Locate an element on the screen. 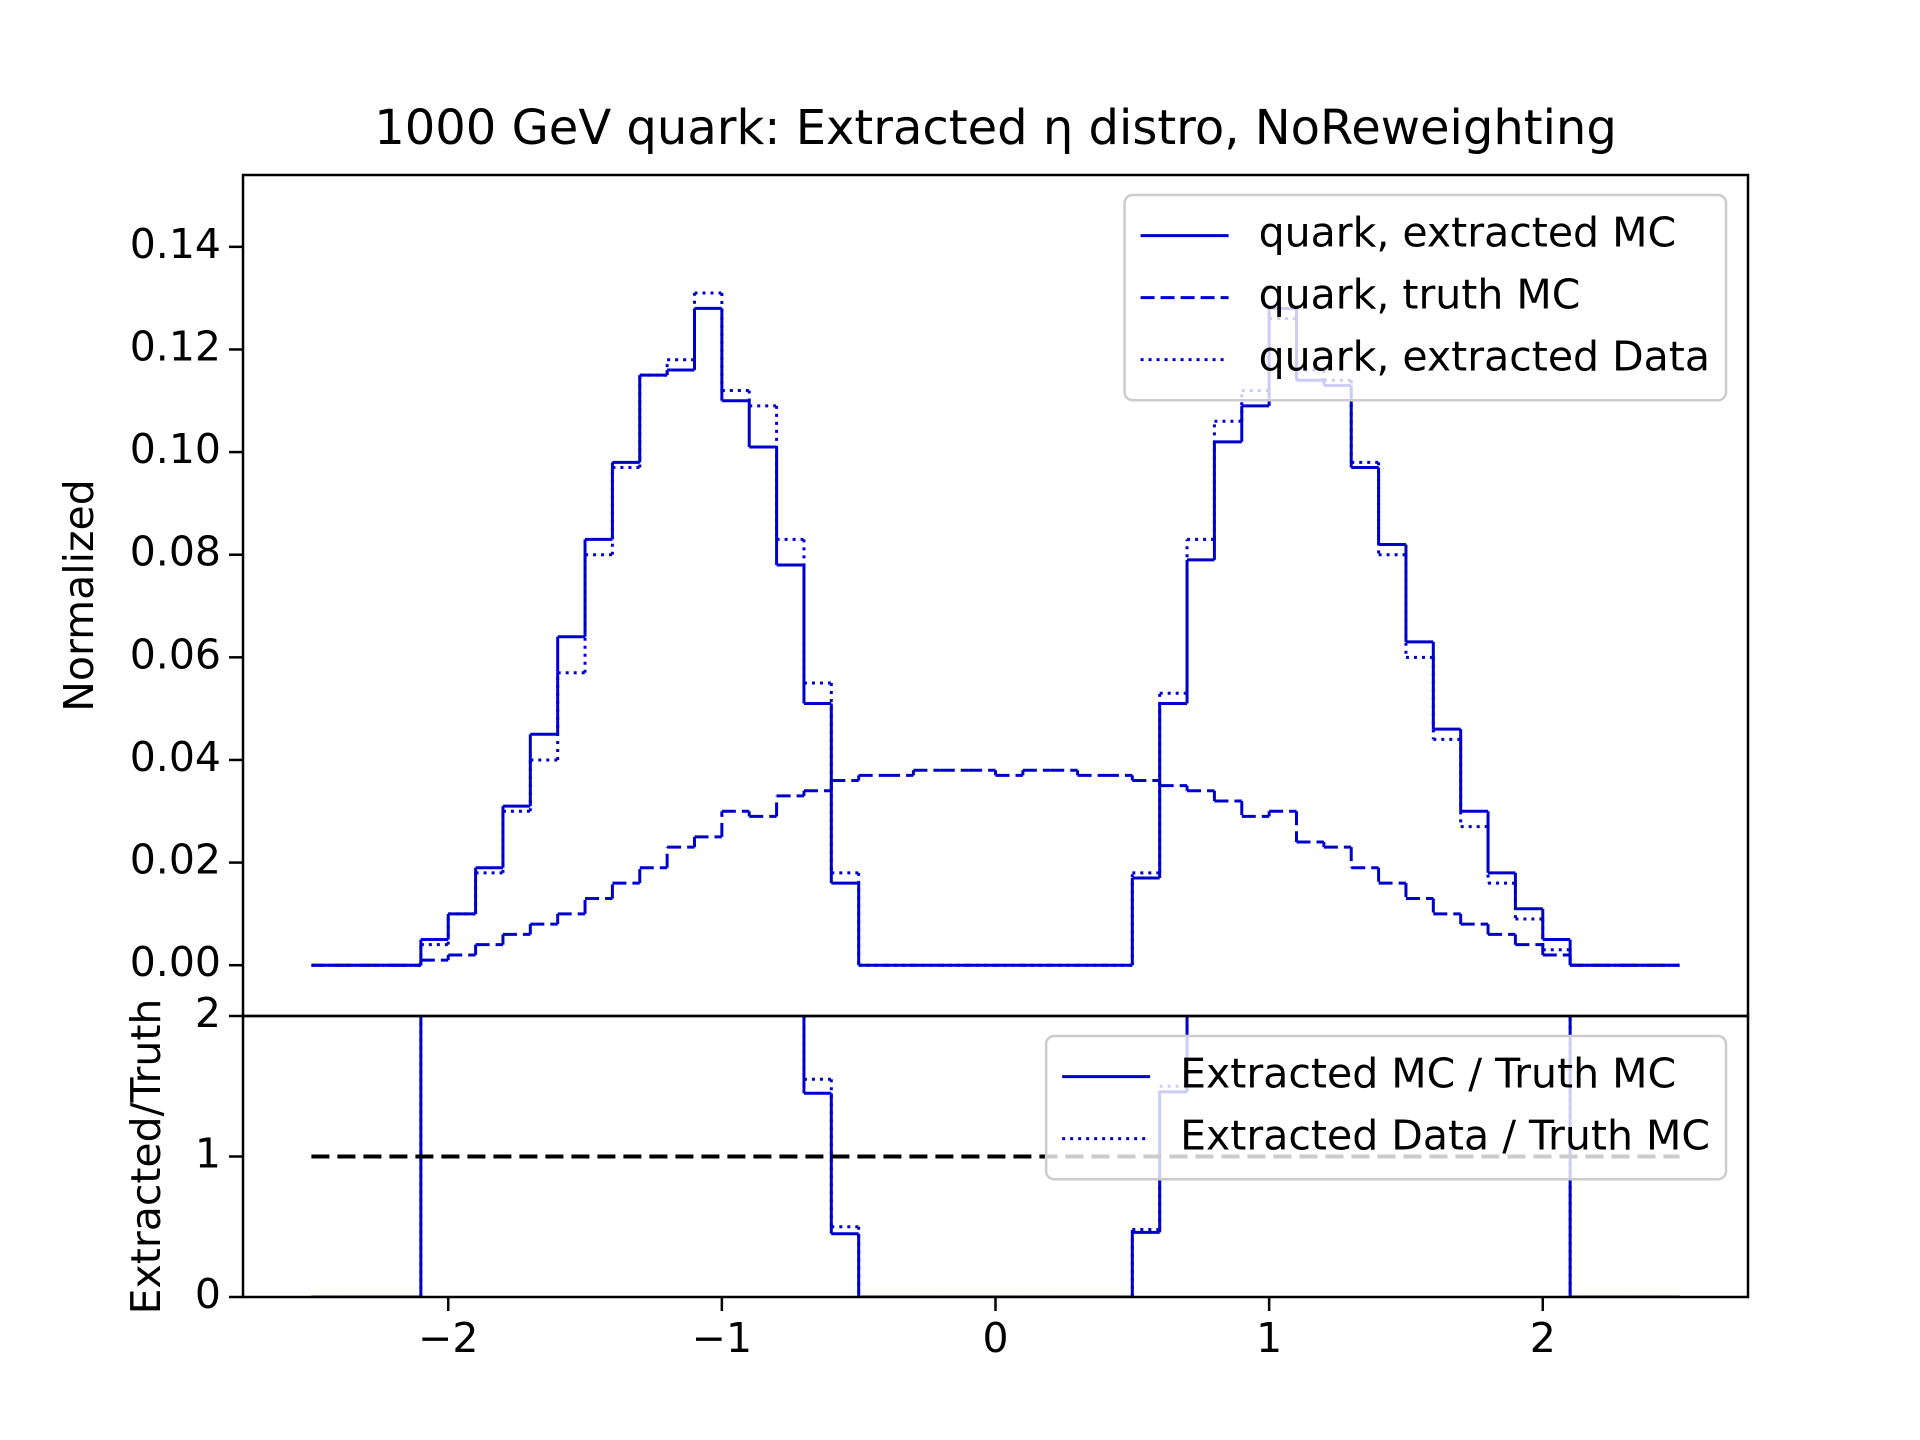  x-tick-label: −1 is located at coordinates (722, 1338).